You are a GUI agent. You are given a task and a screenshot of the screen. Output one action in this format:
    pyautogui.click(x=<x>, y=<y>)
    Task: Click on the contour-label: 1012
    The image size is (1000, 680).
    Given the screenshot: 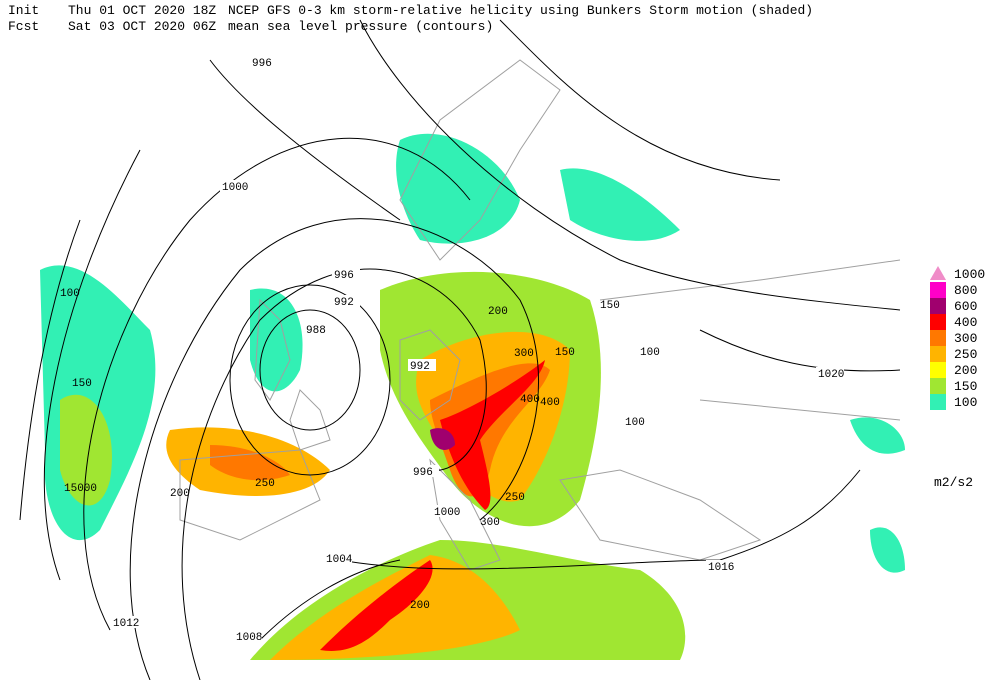 What is the action you would take?
    pyautogui.click(x=126, y=624)
    